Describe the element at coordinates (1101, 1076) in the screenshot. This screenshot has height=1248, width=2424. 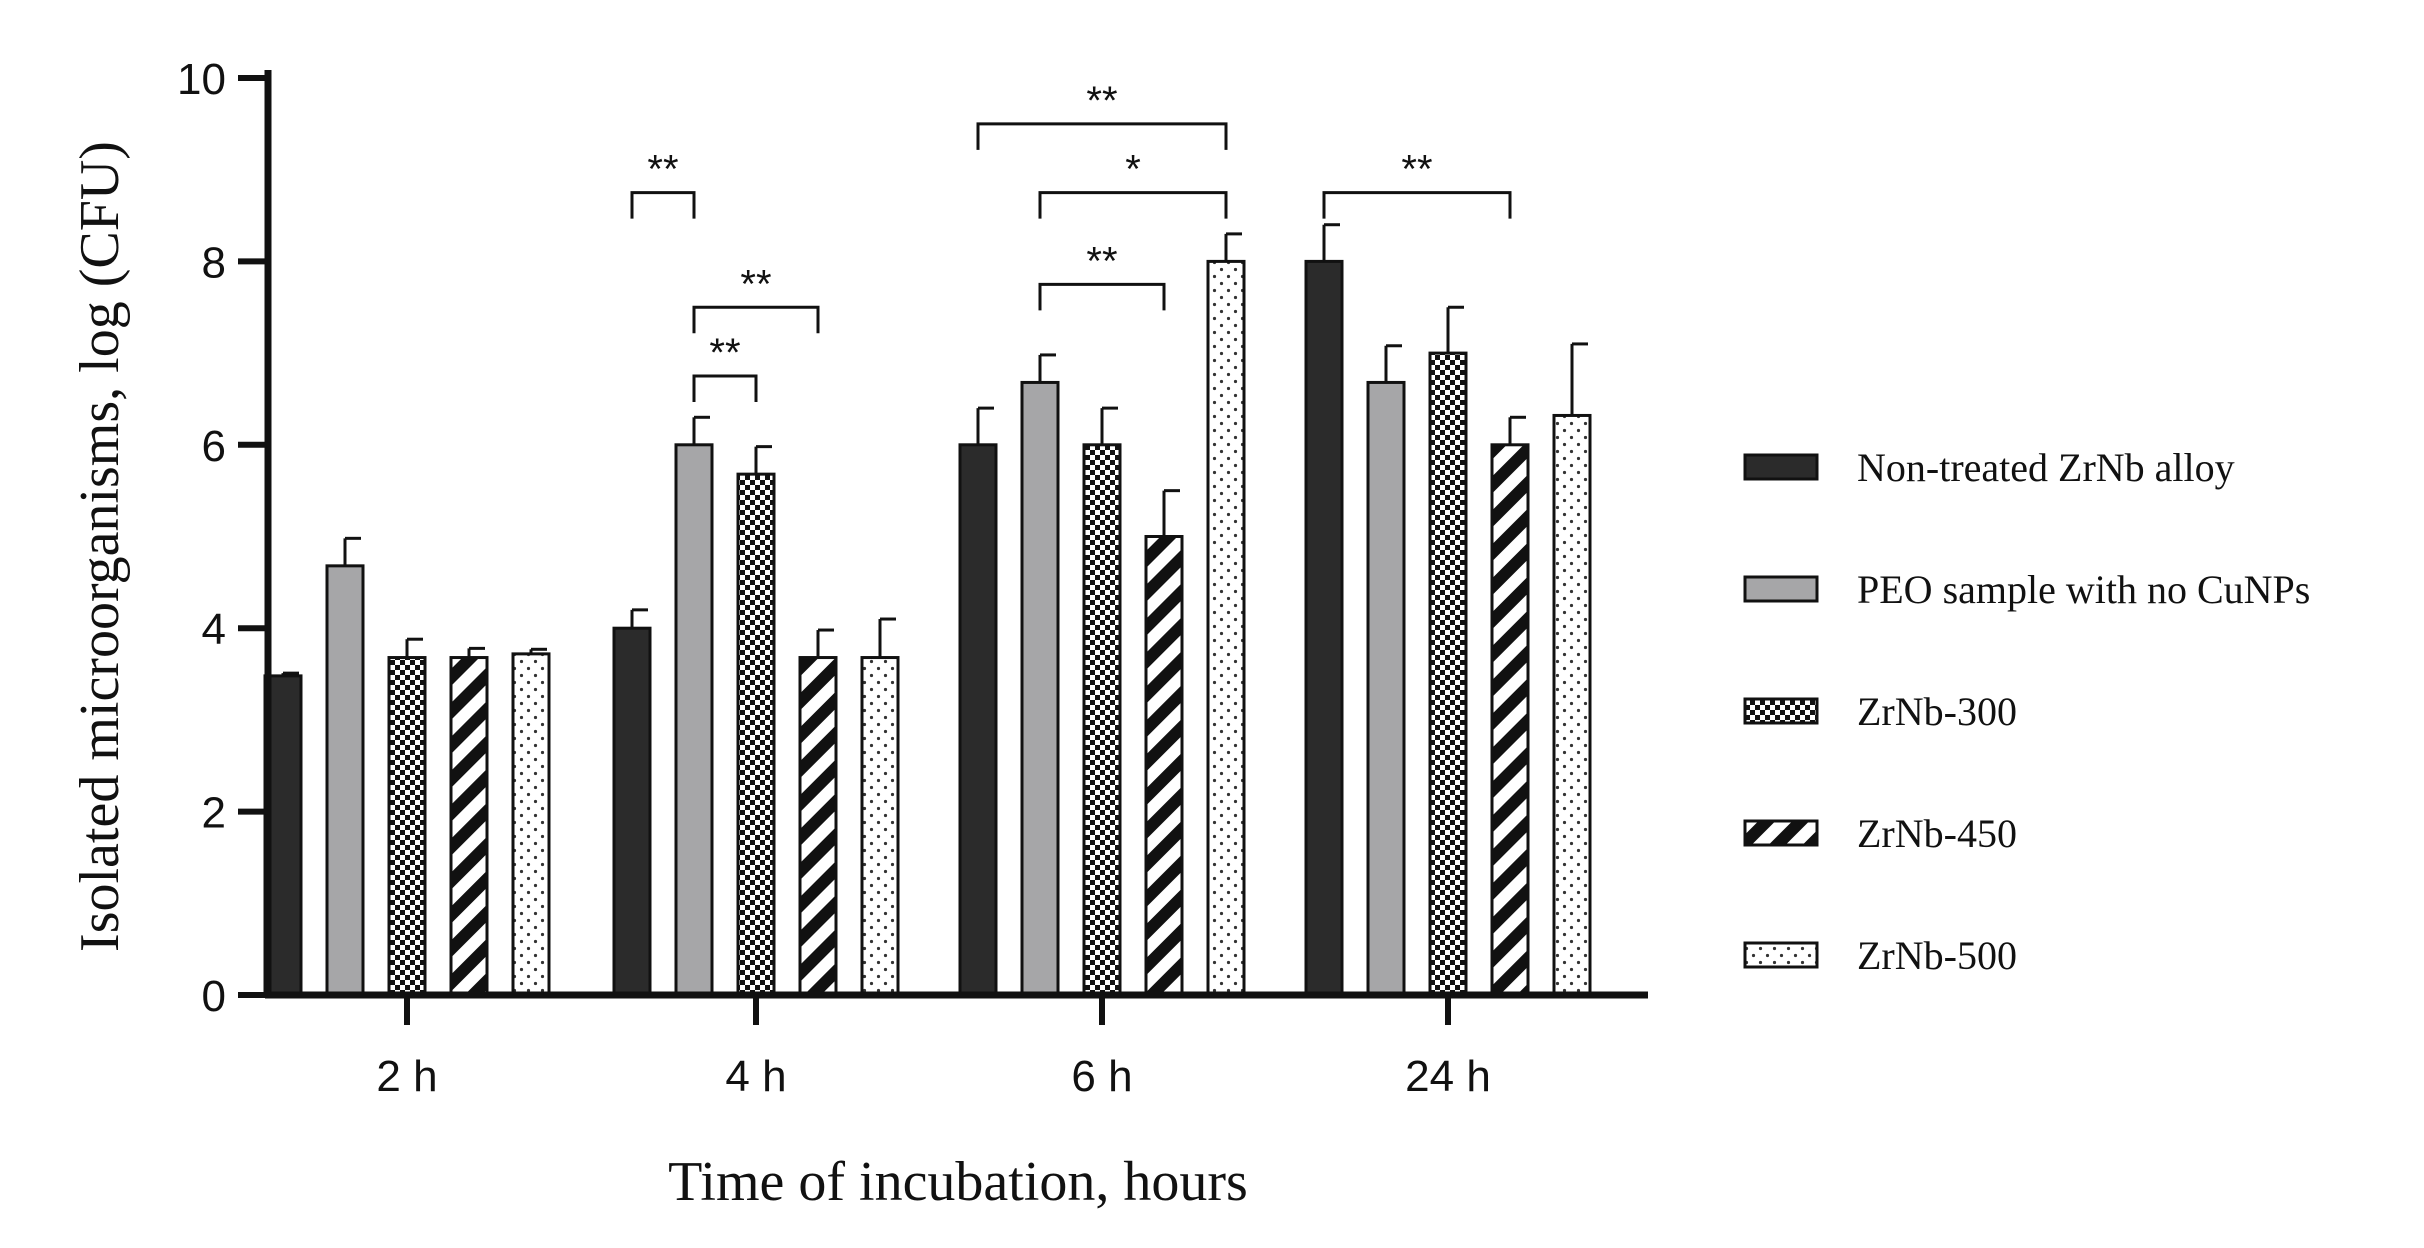
I see `x-tick-label: 6 h` at that location.